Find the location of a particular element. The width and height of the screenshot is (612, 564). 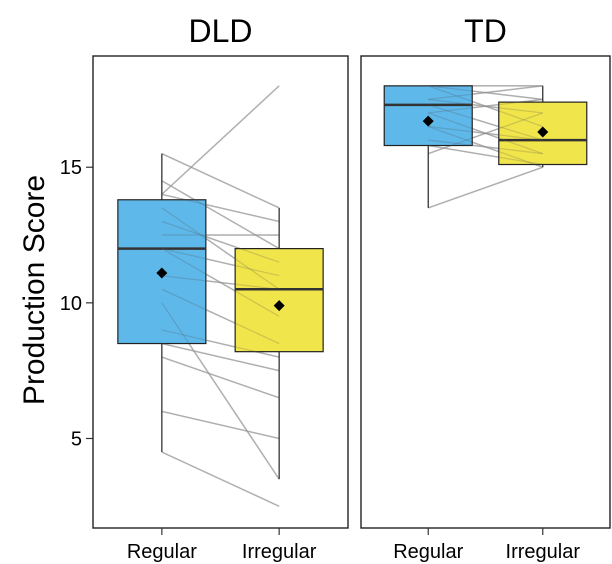

panel-title-dld: DLD is located at coordinates (220, 31).